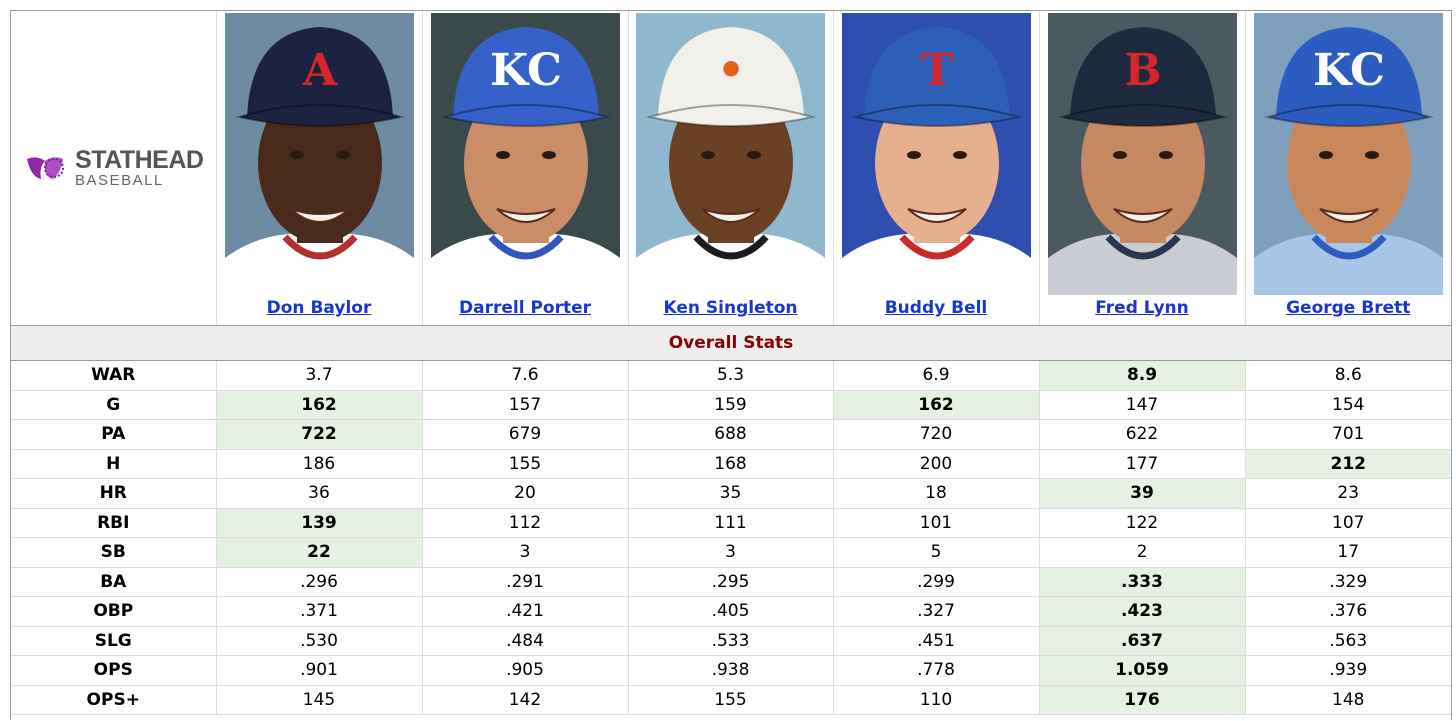  I want to click on stat-label: SLG, so click(114, 640).